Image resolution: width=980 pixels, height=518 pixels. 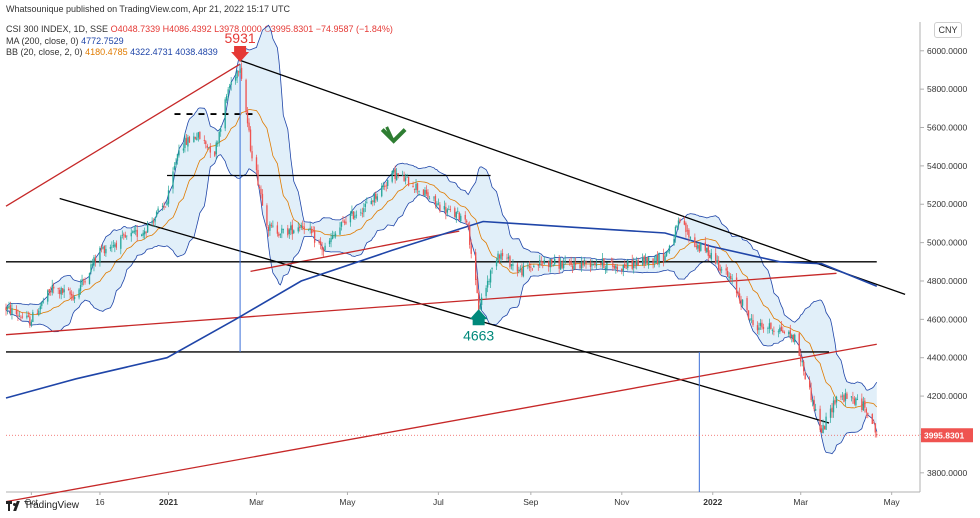 What do you see at coordinates (947, 358) in the screenshot?
I see `y-tick-label: 4400.0000` at bounding box center [947, 358].